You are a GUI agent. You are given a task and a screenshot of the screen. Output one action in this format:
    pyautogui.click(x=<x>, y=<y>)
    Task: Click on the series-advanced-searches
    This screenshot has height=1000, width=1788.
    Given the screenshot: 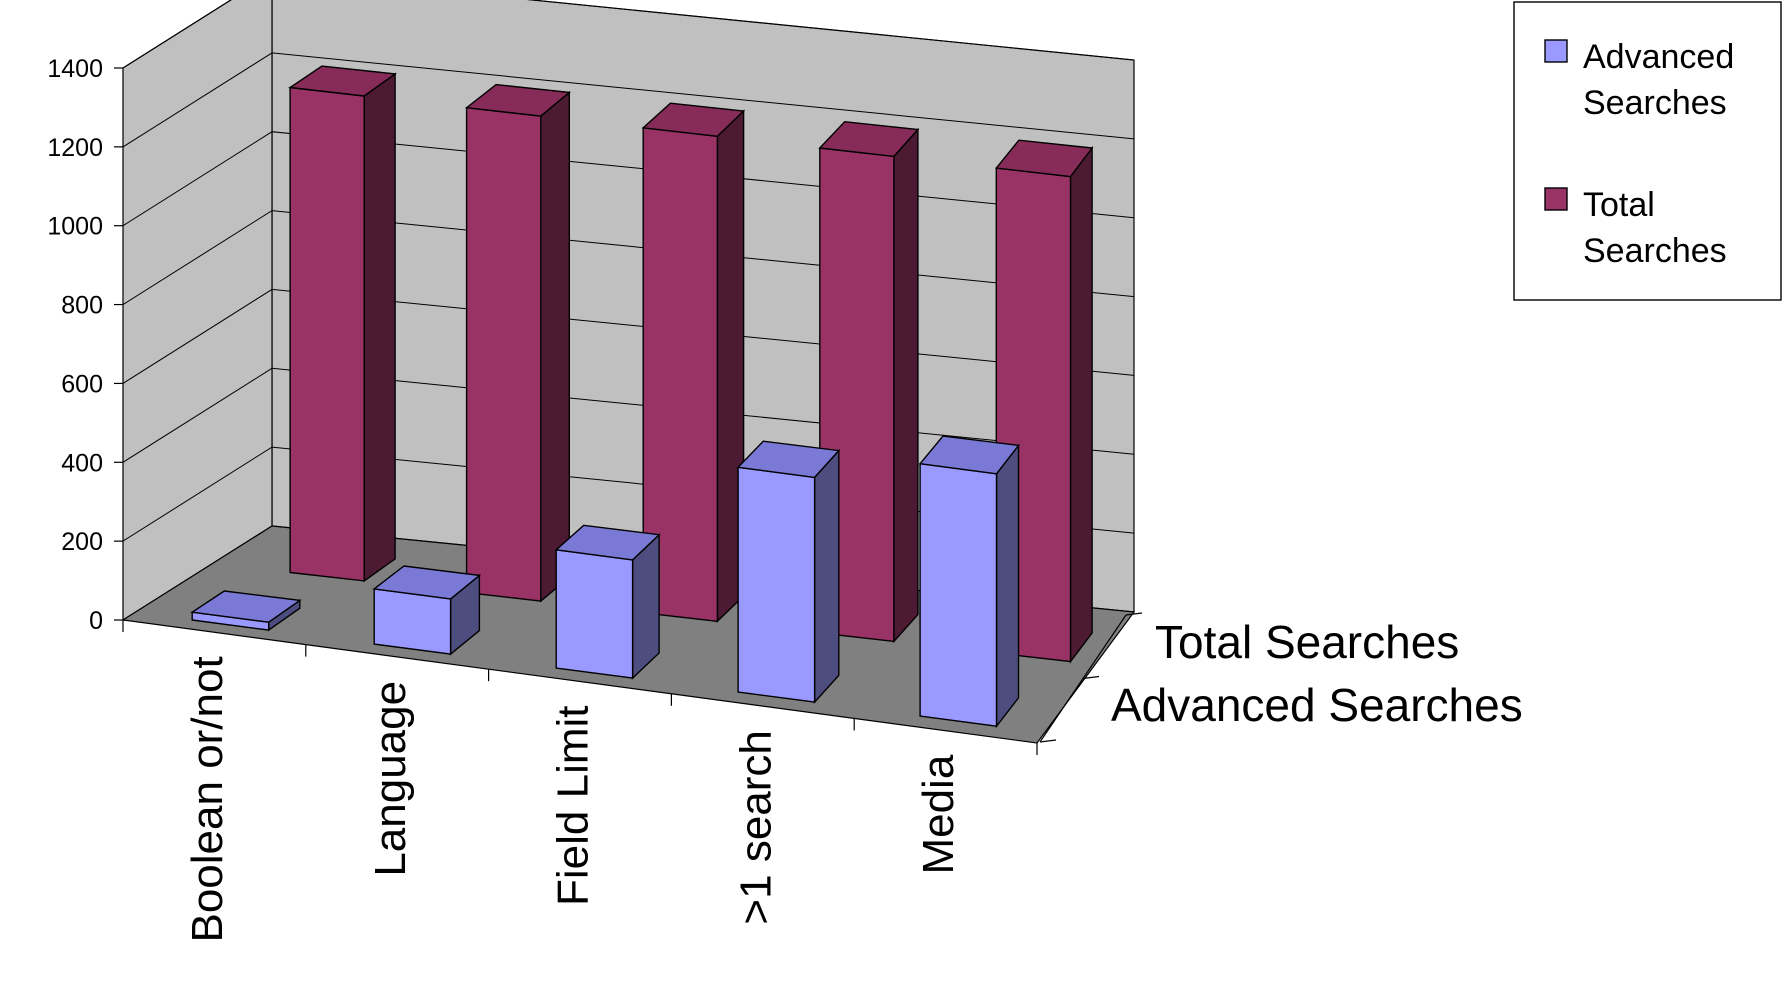 What is the action you would take?
    pyautogui.click(x=605, y=582)
    